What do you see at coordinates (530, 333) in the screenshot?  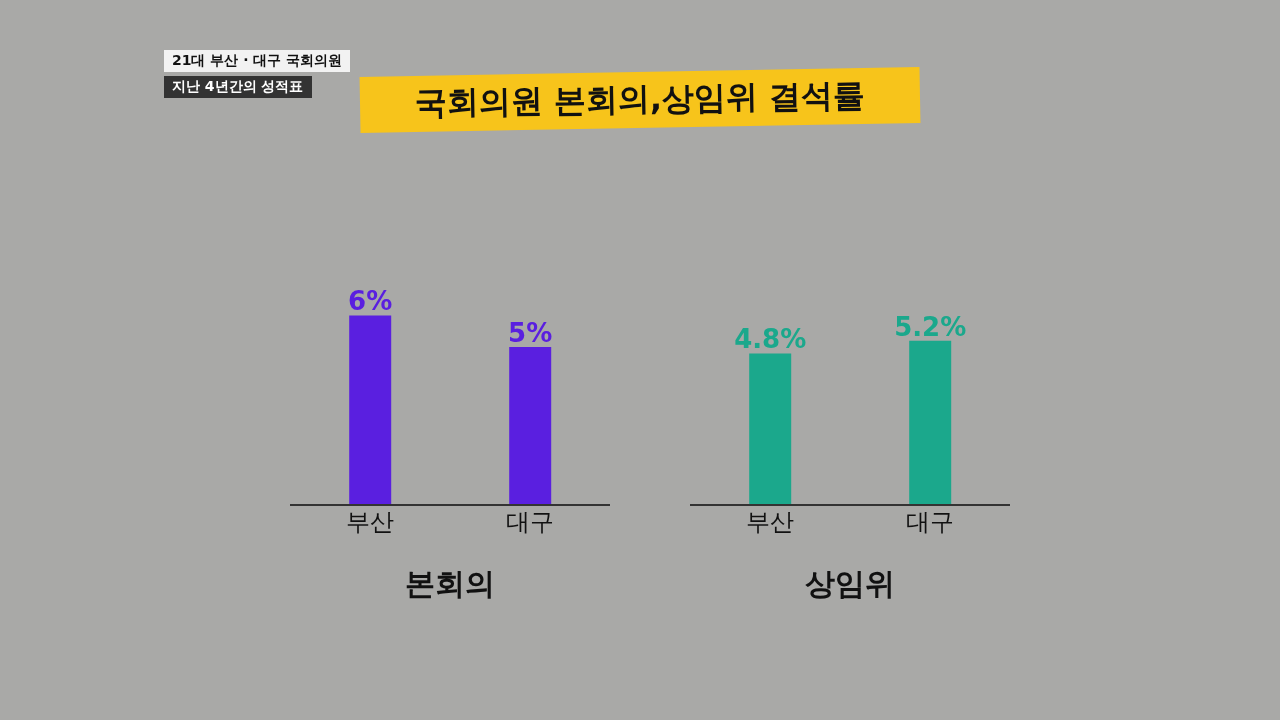 I see `data-label: 5%` at bounding box center [530, 333].